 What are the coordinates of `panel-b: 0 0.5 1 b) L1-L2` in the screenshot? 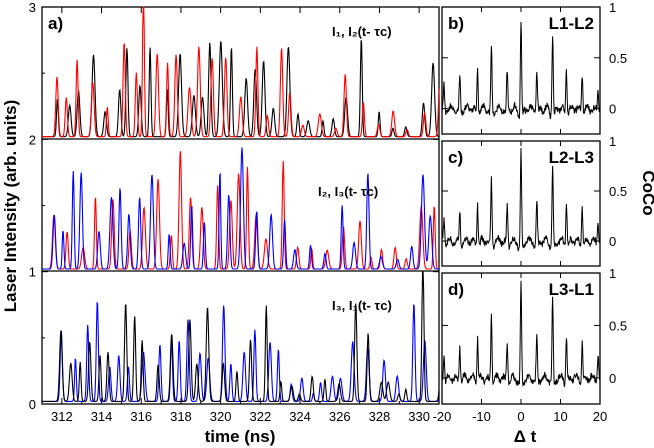 It's located at (534, 67).